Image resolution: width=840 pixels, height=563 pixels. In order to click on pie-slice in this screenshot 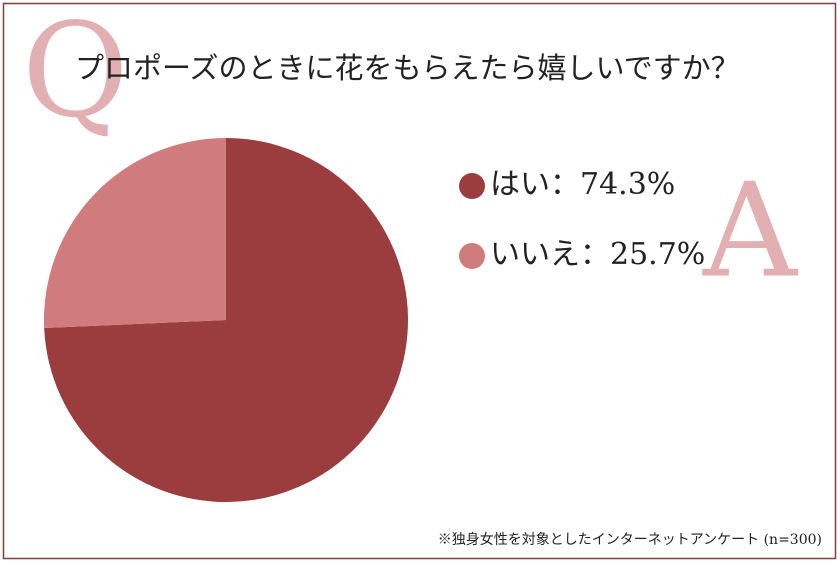, I will do `click(134, 233)`.